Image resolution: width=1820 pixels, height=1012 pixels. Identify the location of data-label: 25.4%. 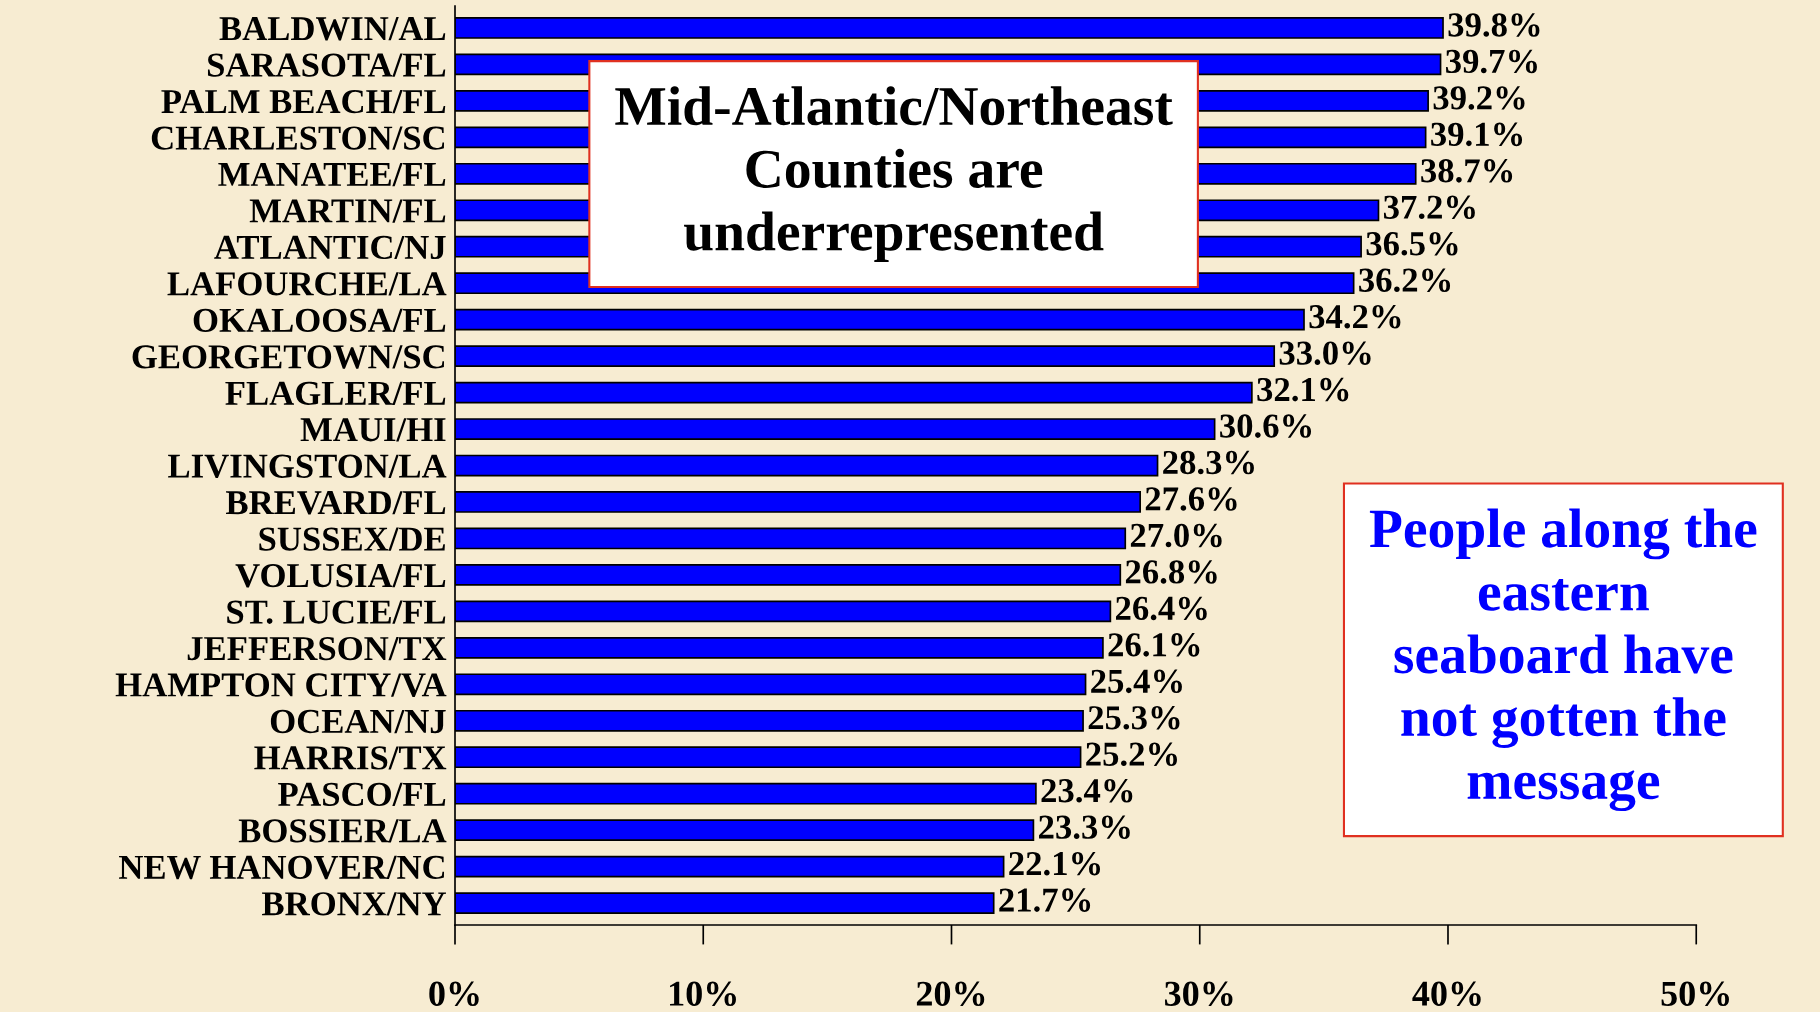
(1136, 681).